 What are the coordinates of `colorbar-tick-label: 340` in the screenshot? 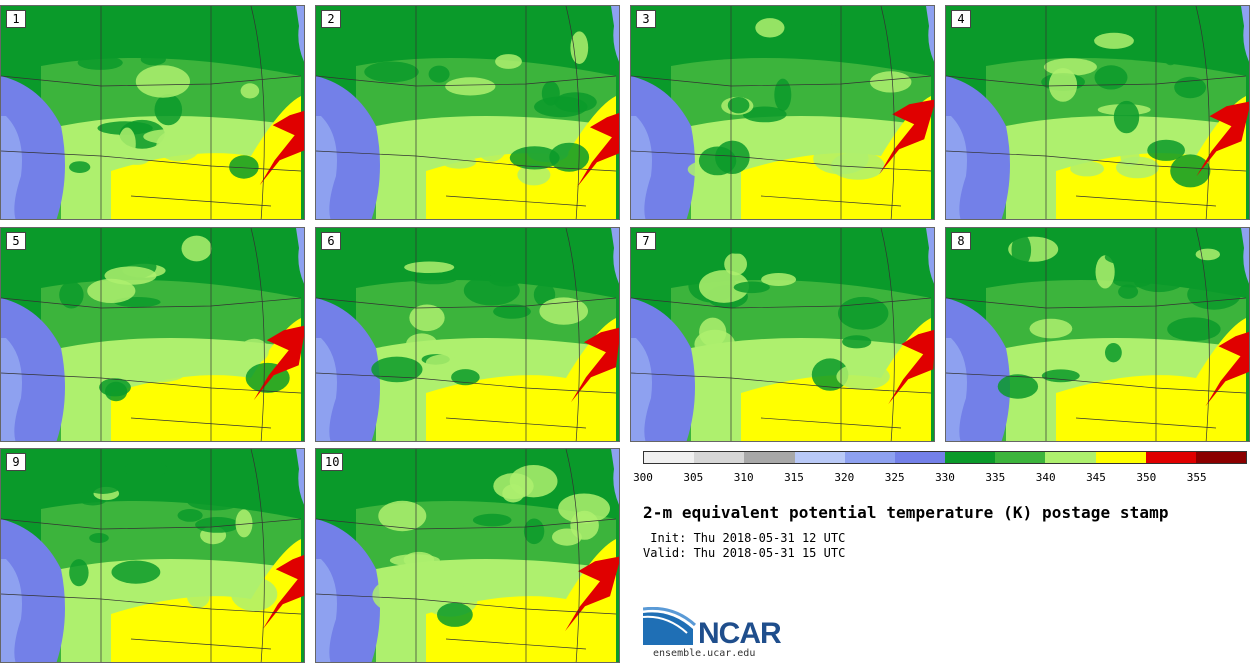 It's located at (1045, 477).